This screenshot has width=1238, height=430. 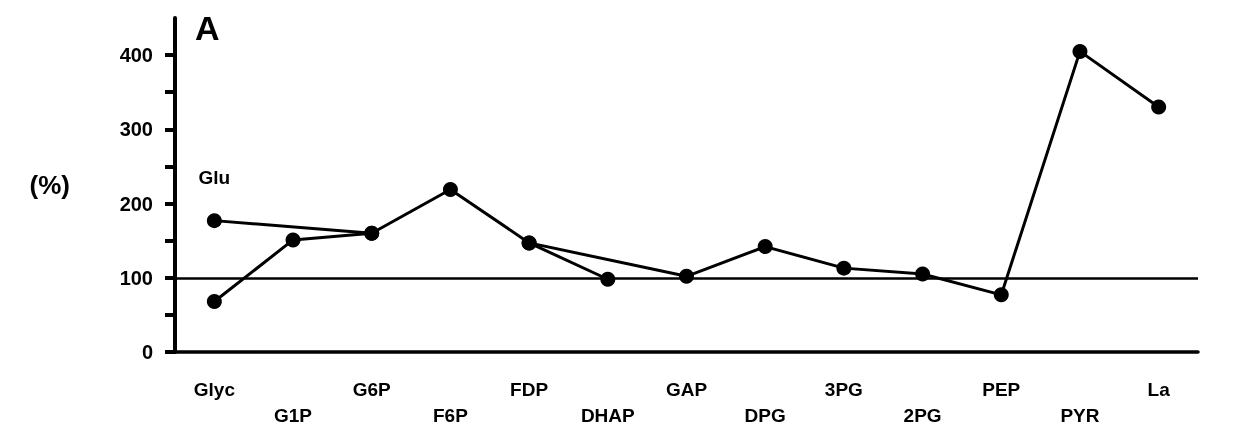 I want to click on y-axis-title: (%), so click(x=49, y=185).